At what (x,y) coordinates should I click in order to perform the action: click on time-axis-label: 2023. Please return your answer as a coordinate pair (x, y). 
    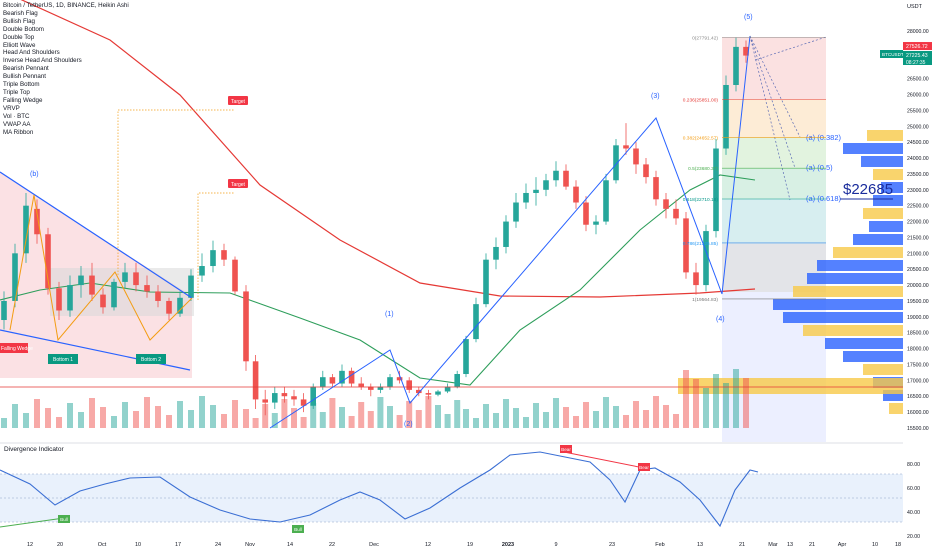
    Looking at the image, I should click on (508, 545).